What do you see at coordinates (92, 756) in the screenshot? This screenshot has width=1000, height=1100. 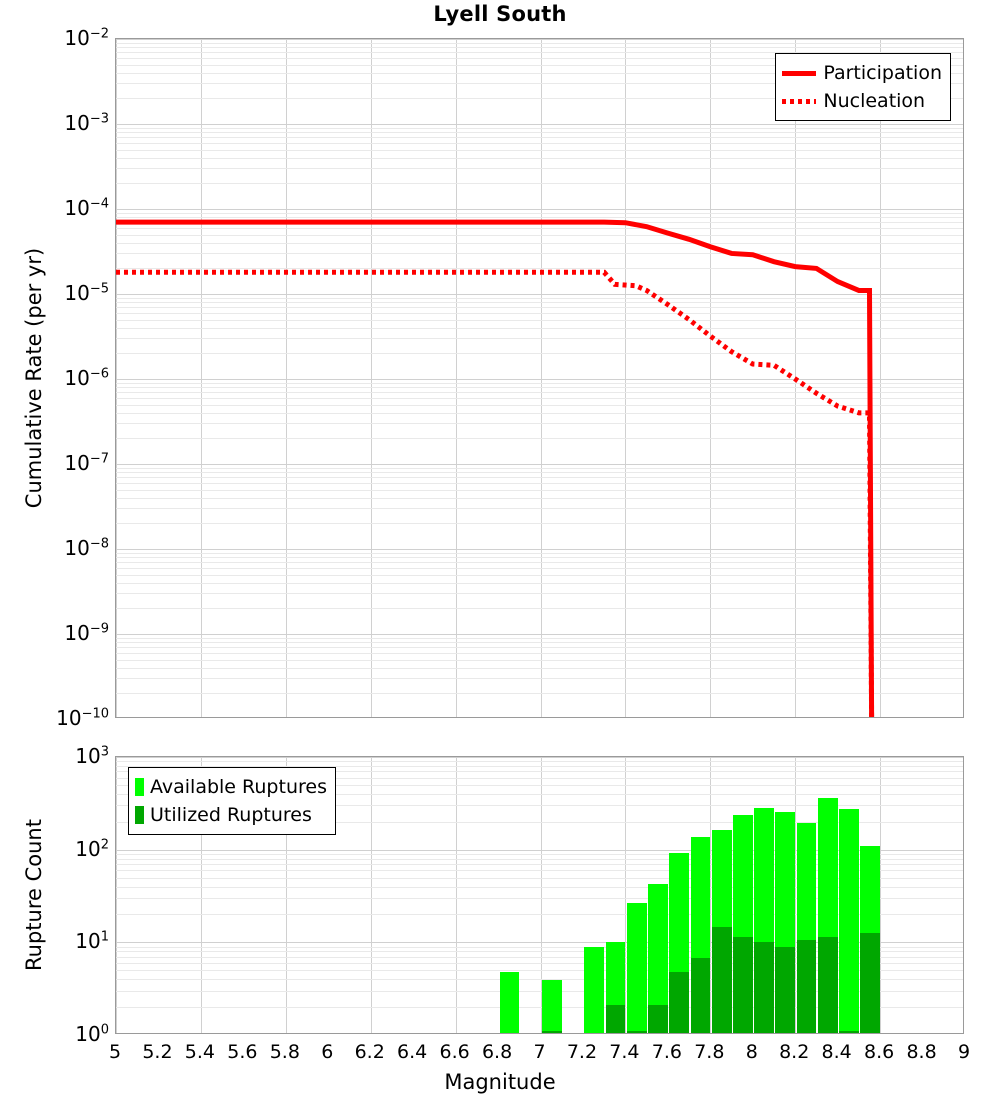 I see `y-tick-label: 10³` at bounding box center [92, 756].